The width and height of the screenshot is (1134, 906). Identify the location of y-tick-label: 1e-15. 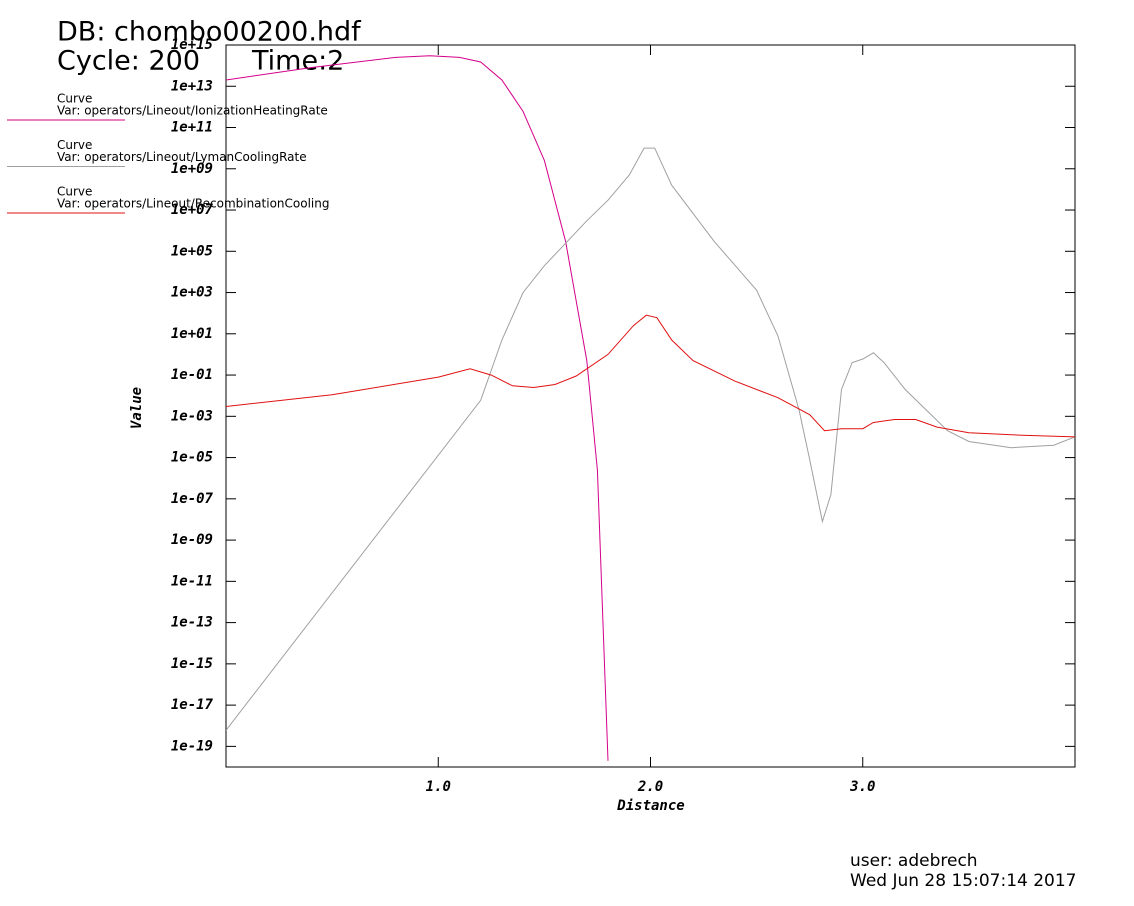
(192, 664).